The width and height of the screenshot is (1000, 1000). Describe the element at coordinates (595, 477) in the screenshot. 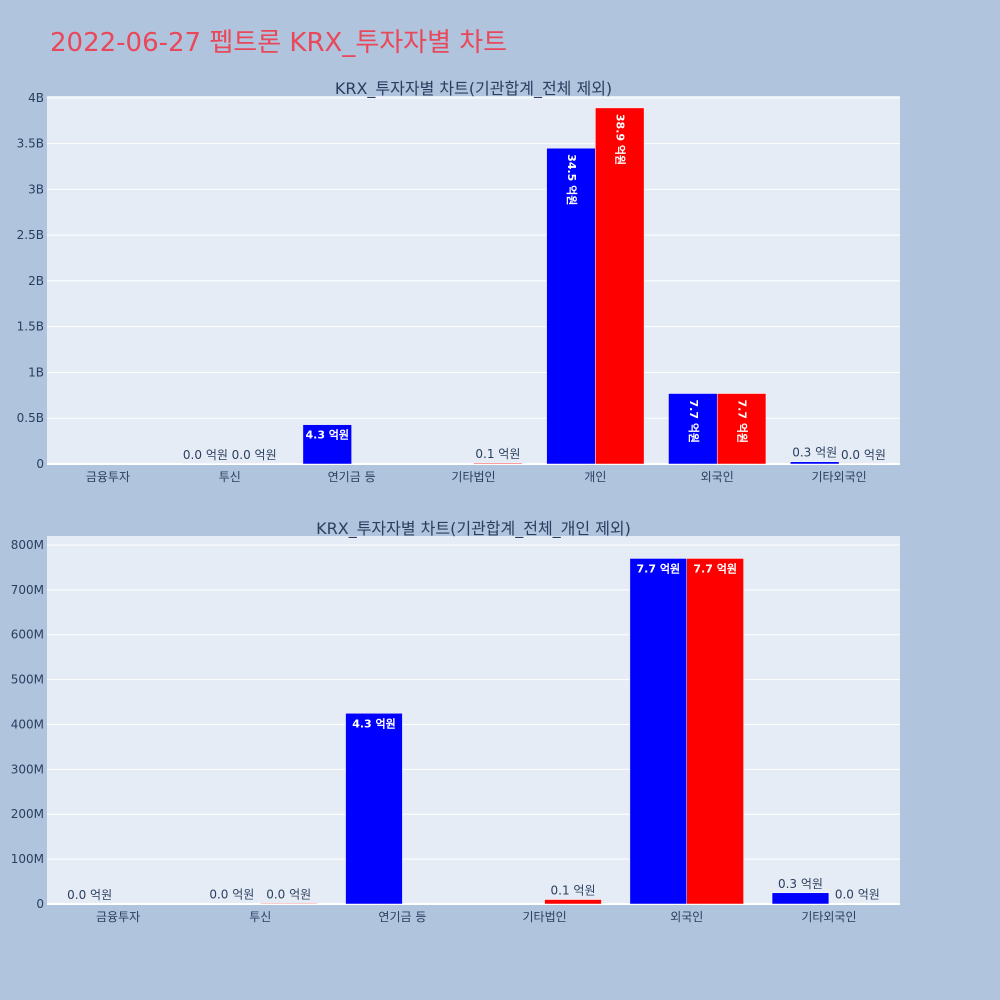

I see `x-tick-label: 개인` at that location.